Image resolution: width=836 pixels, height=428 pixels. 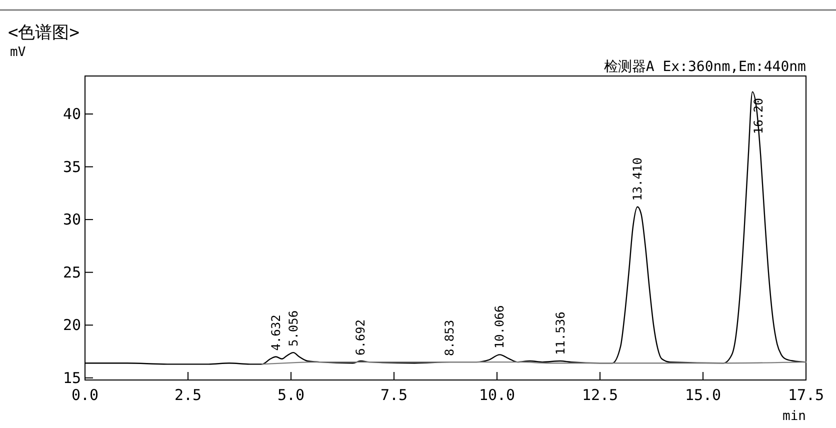 I want to click on y-axis-title: mV, so click(x=18, y=52).